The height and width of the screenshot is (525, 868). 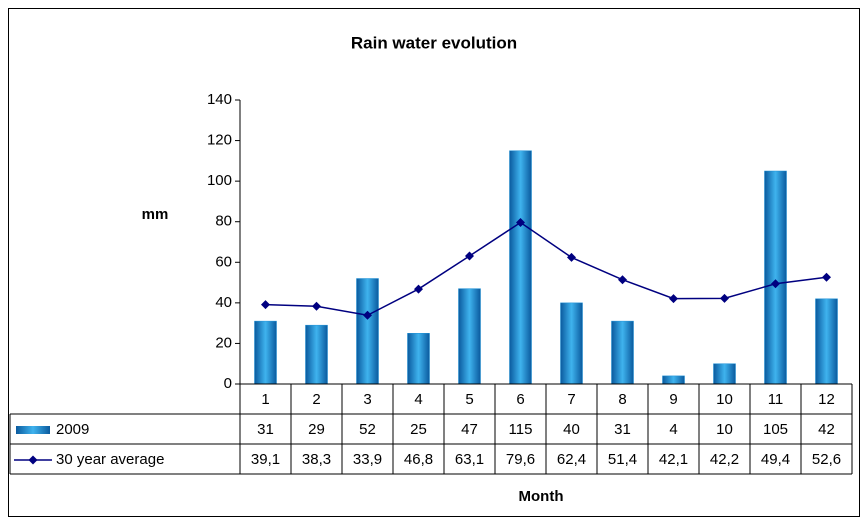 I want to click on table-value: 25, so click(x=418, y=429).